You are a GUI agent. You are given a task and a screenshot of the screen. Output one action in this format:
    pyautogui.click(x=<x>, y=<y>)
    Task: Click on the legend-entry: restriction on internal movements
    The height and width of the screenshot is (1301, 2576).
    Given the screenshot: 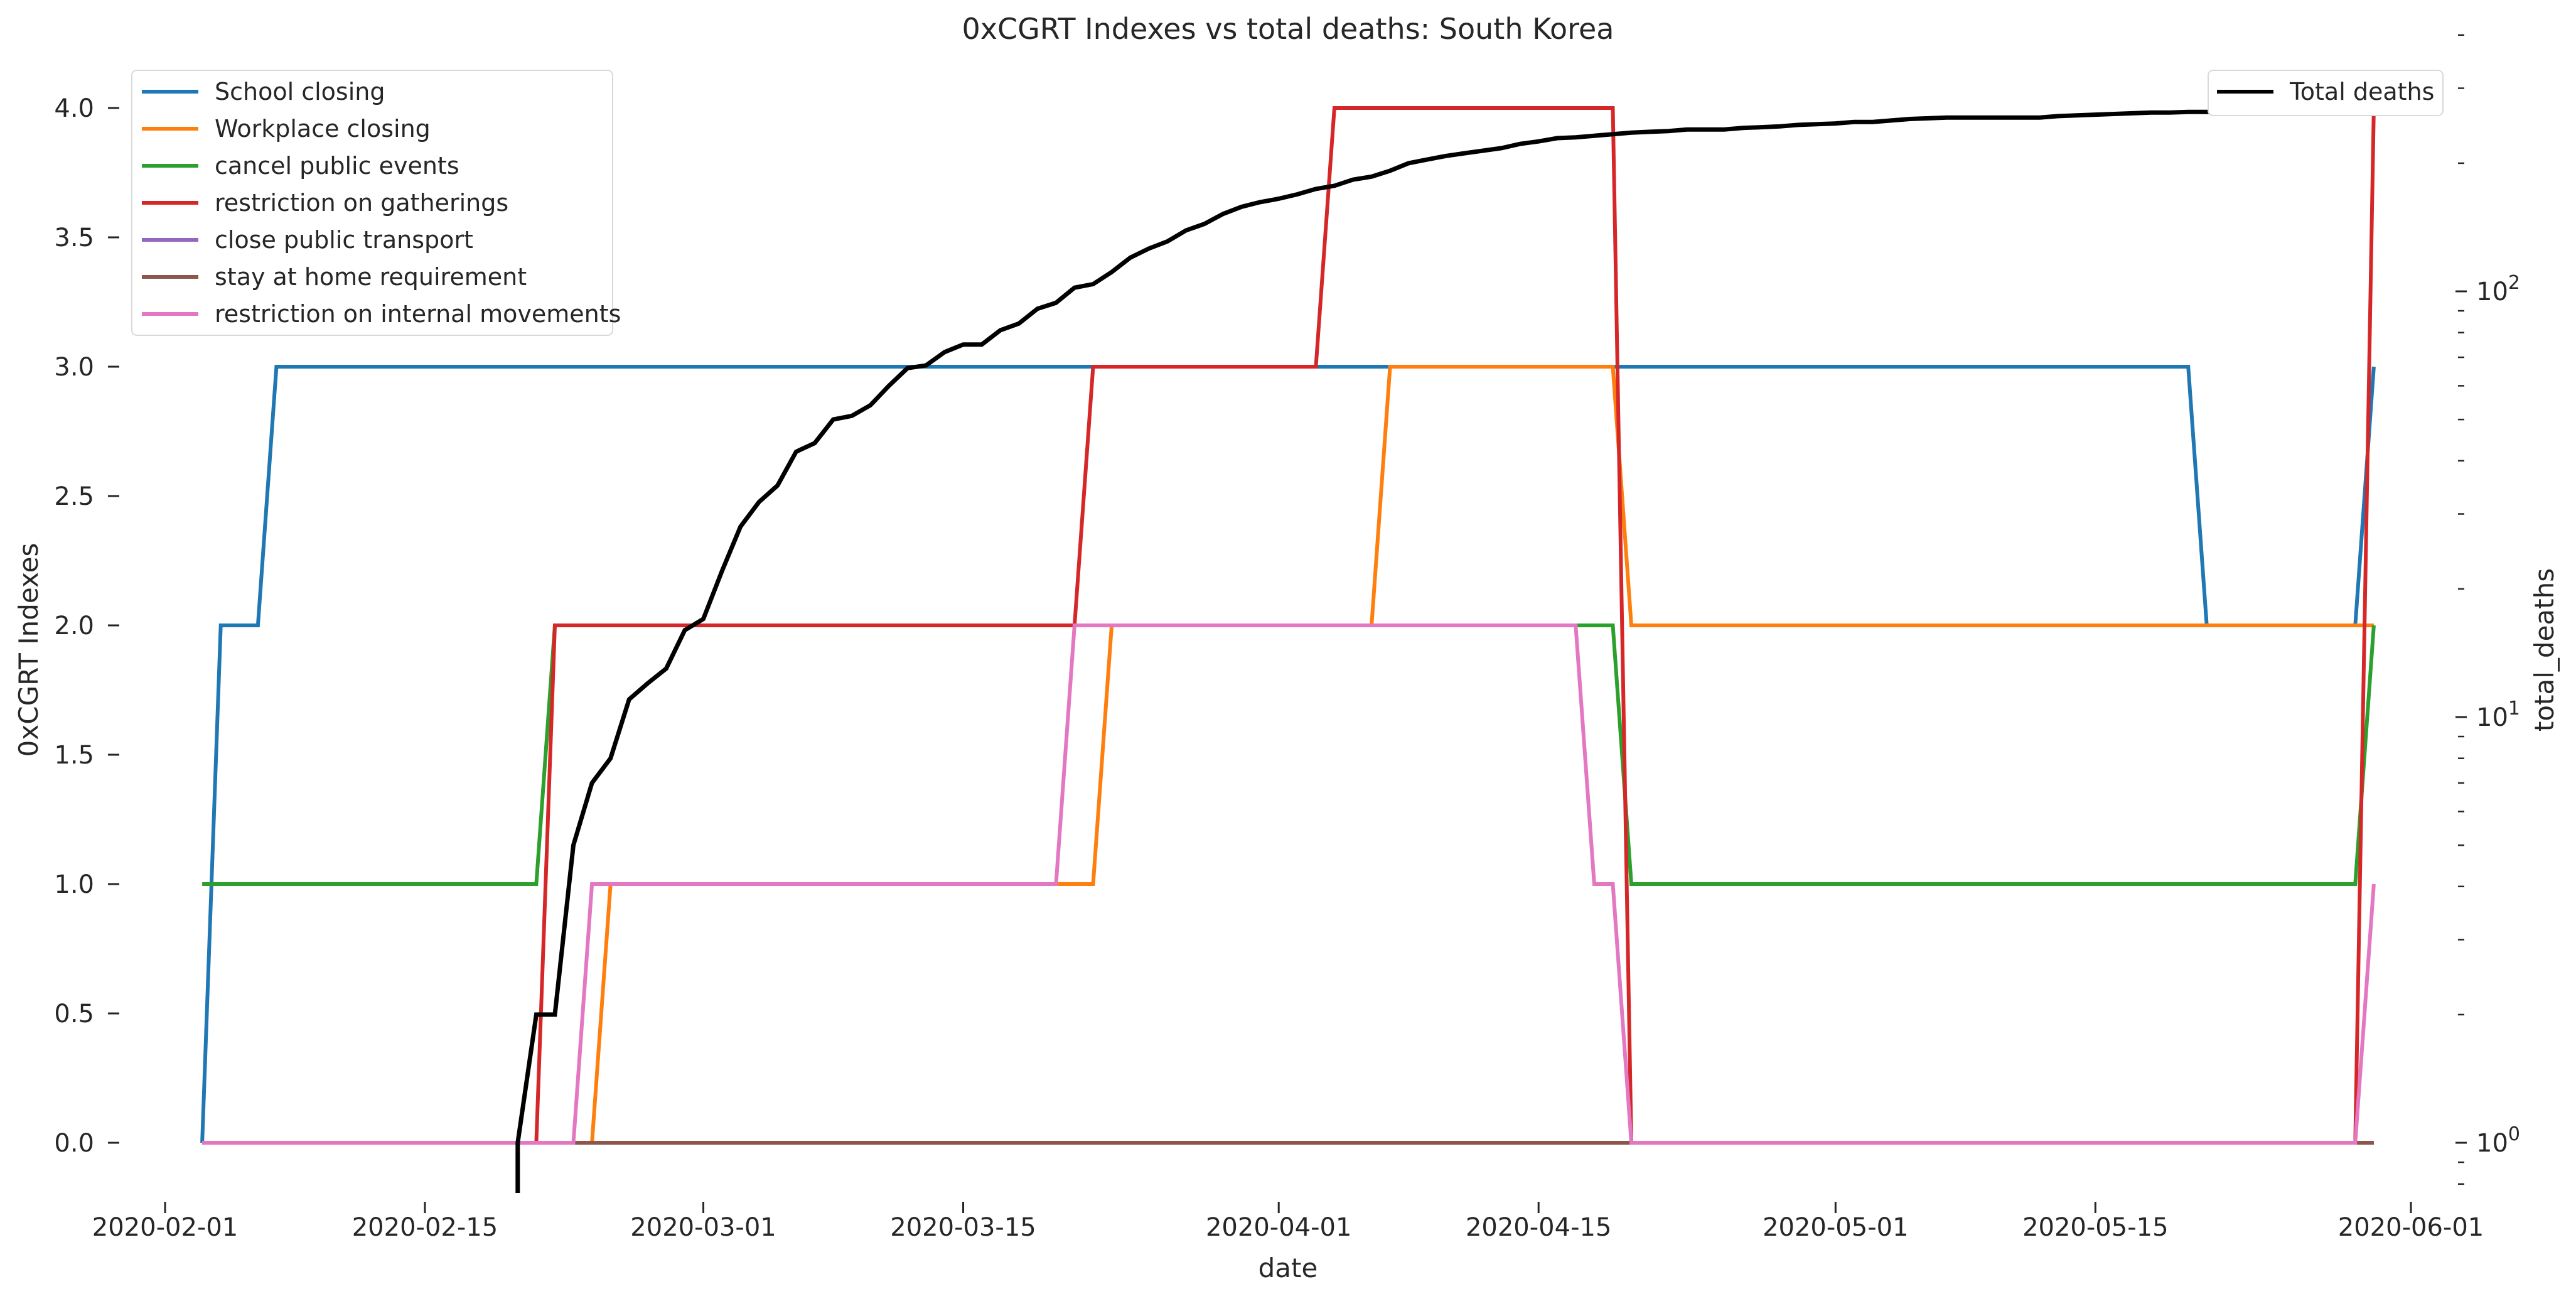 What is the action you would take?
    pyautogui.click(x=418, y=314)
    